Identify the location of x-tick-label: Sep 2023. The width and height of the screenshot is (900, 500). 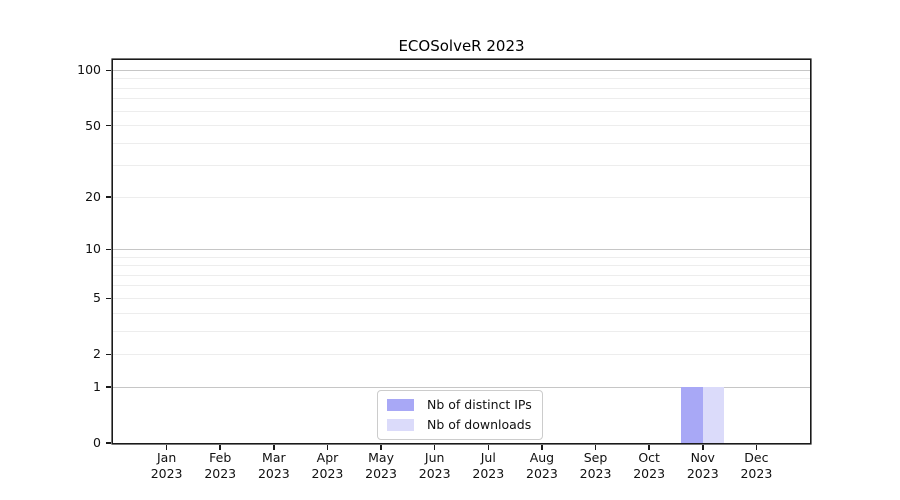
(596, 465).